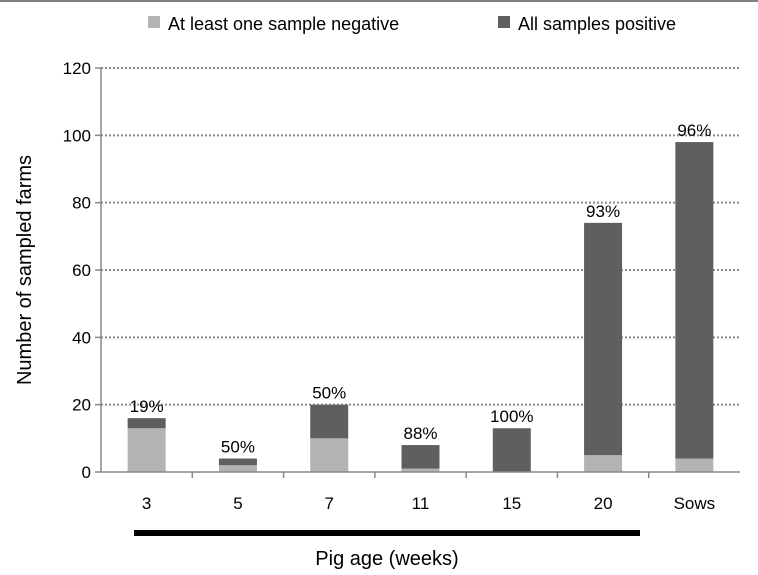 This screenshot has width=758, height=575. What do you see at coordinates (86, 472) in the screenshot?
I see `y-tick-label: 0` at bounding box center [86, 472].